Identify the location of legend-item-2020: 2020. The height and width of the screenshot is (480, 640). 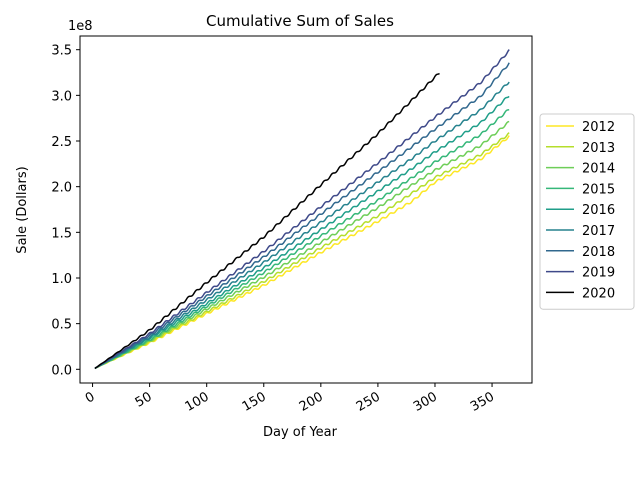
(580, 293).